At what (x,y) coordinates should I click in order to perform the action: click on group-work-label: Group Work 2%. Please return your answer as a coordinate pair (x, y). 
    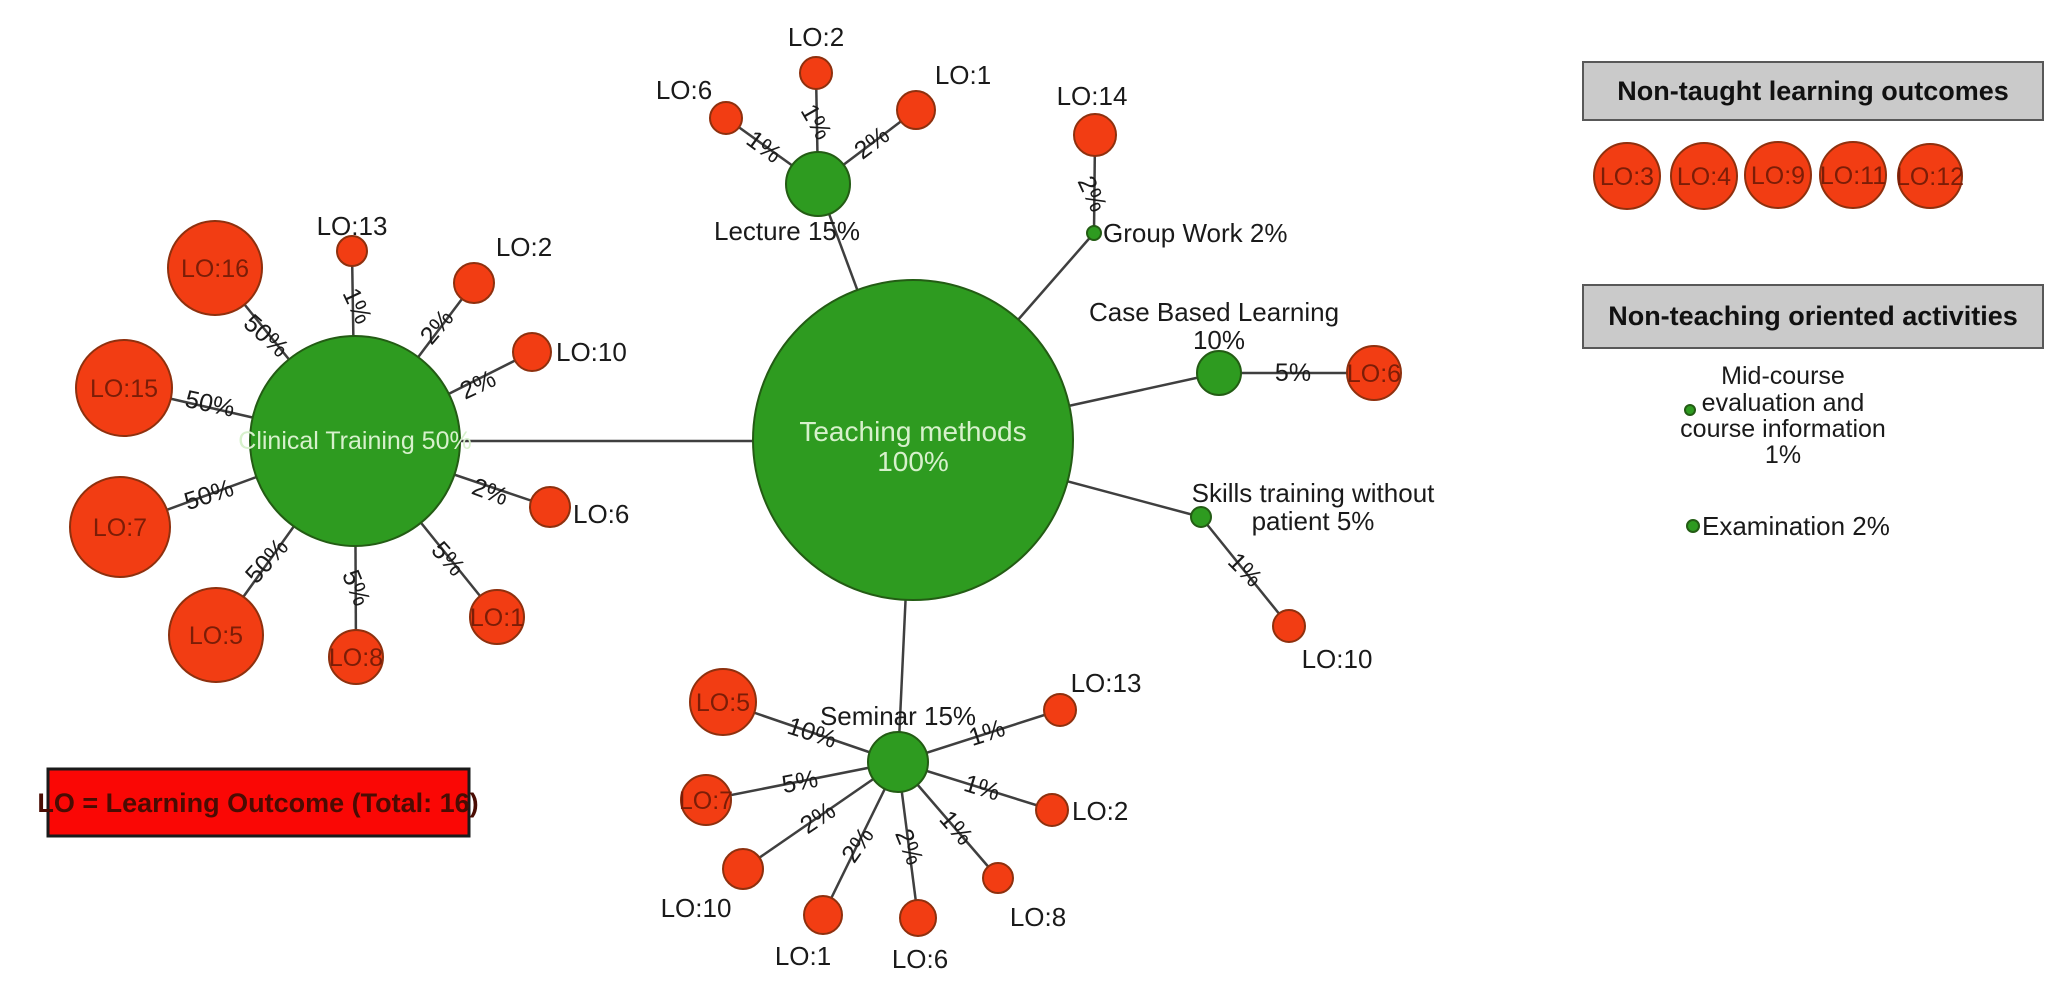
    Looking at the image, I should click on (1195, 233).